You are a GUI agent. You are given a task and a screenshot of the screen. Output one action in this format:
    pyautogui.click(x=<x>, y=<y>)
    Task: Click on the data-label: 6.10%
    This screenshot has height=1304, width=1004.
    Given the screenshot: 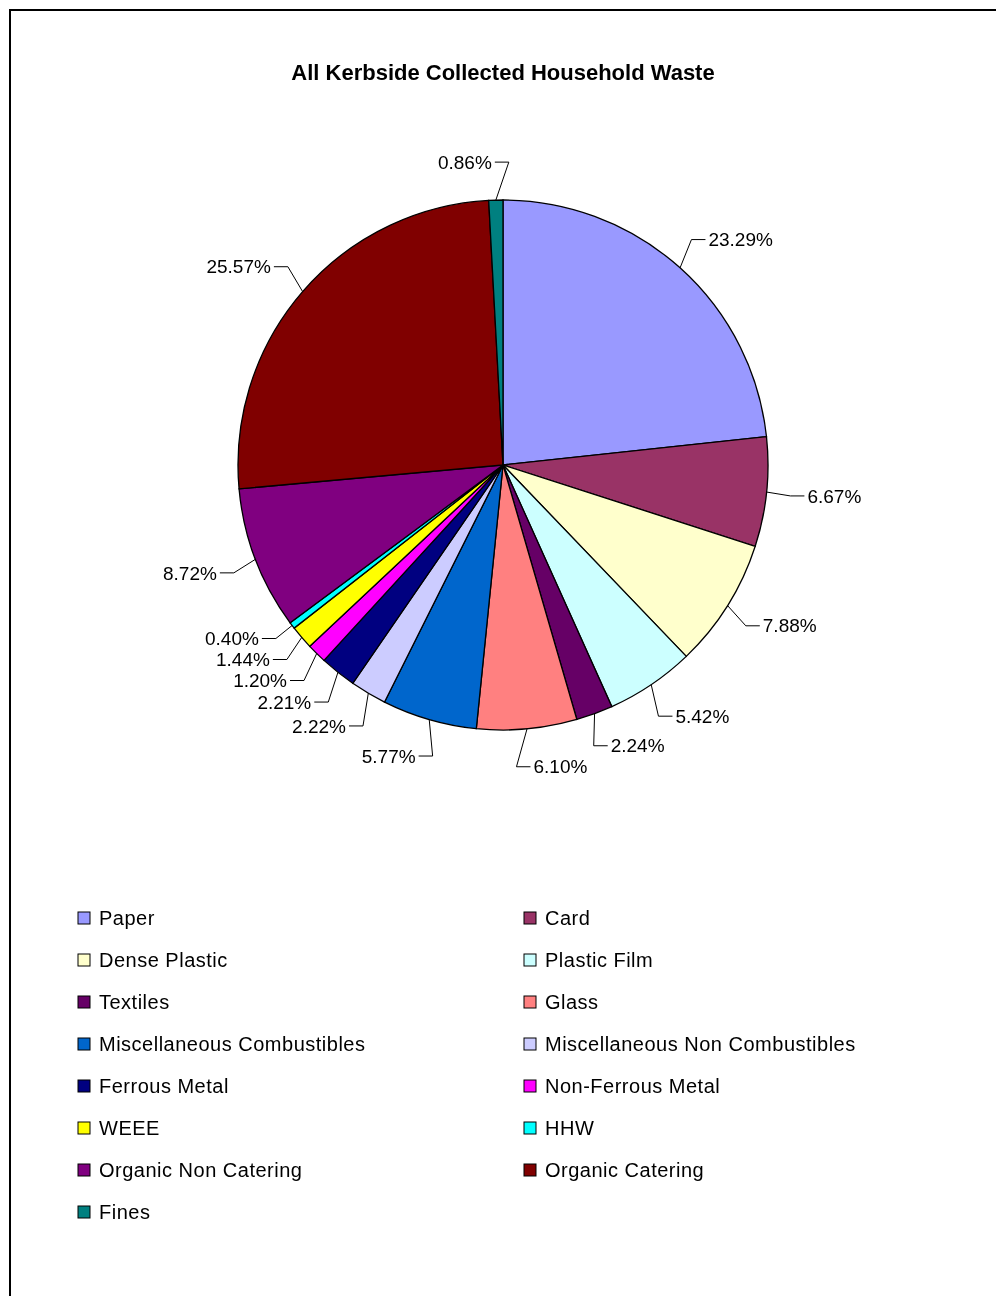 What is the action you would take?
    pyautogui.click(x=560, y=767)
    